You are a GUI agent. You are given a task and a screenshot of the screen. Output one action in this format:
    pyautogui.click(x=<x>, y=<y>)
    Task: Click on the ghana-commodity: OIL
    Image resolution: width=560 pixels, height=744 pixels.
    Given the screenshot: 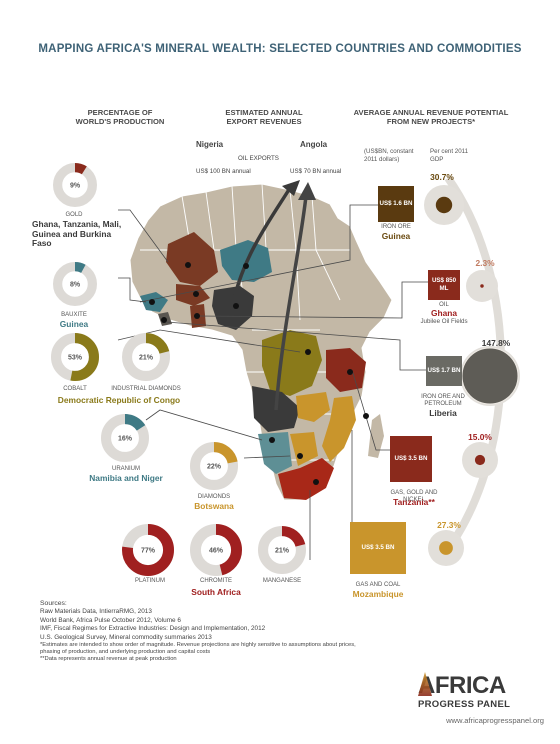 What is the action you would take?
    pyautogui.click(x=444, y=305)
    